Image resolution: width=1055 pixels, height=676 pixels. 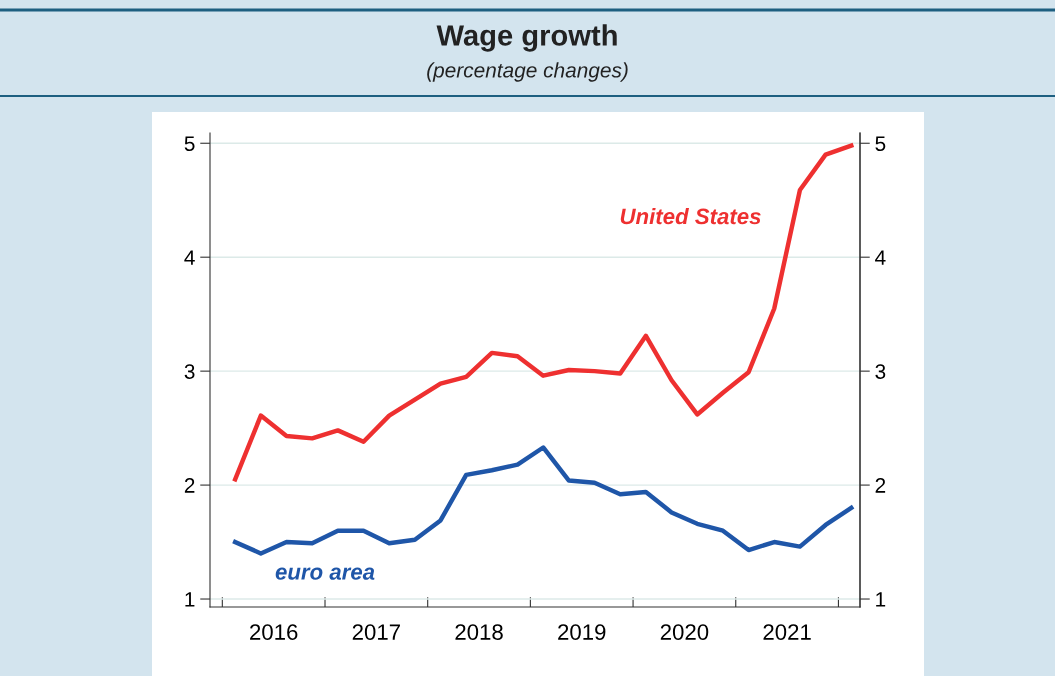 I want to click on x-tick-label: 2018, so click(x=479, y=632).